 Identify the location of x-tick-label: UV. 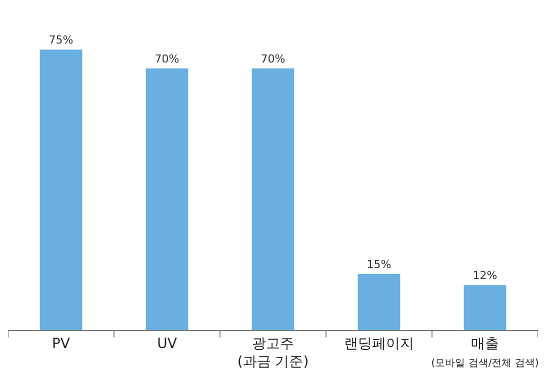
(167, 344).